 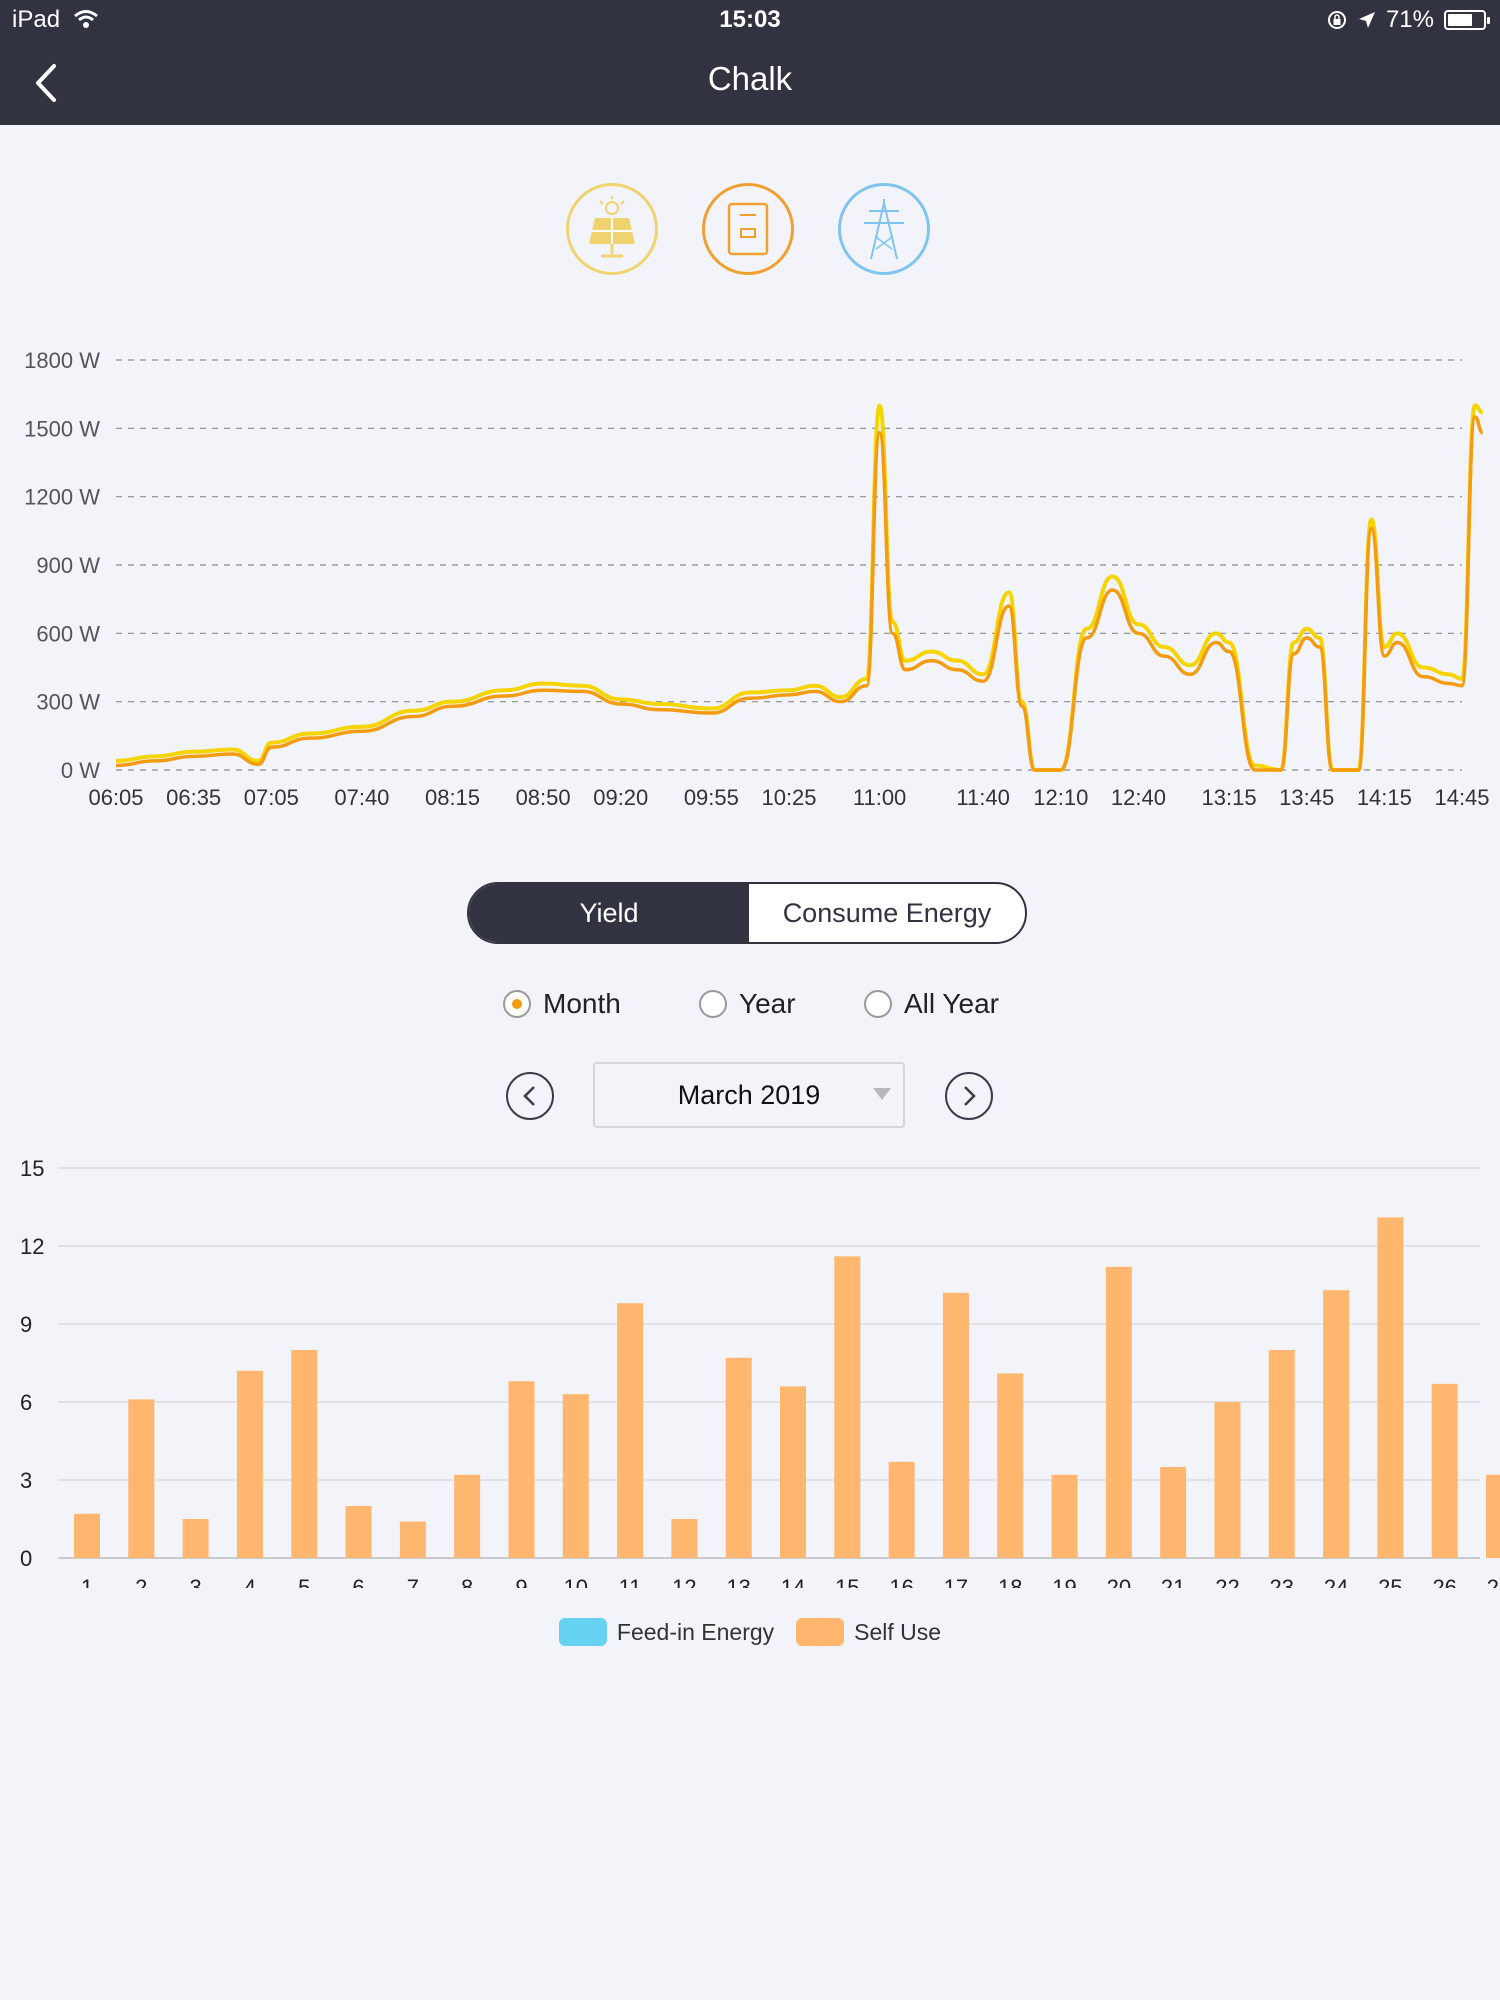 I want to click on chevron-right-icon, so click(x=970, y=1096).